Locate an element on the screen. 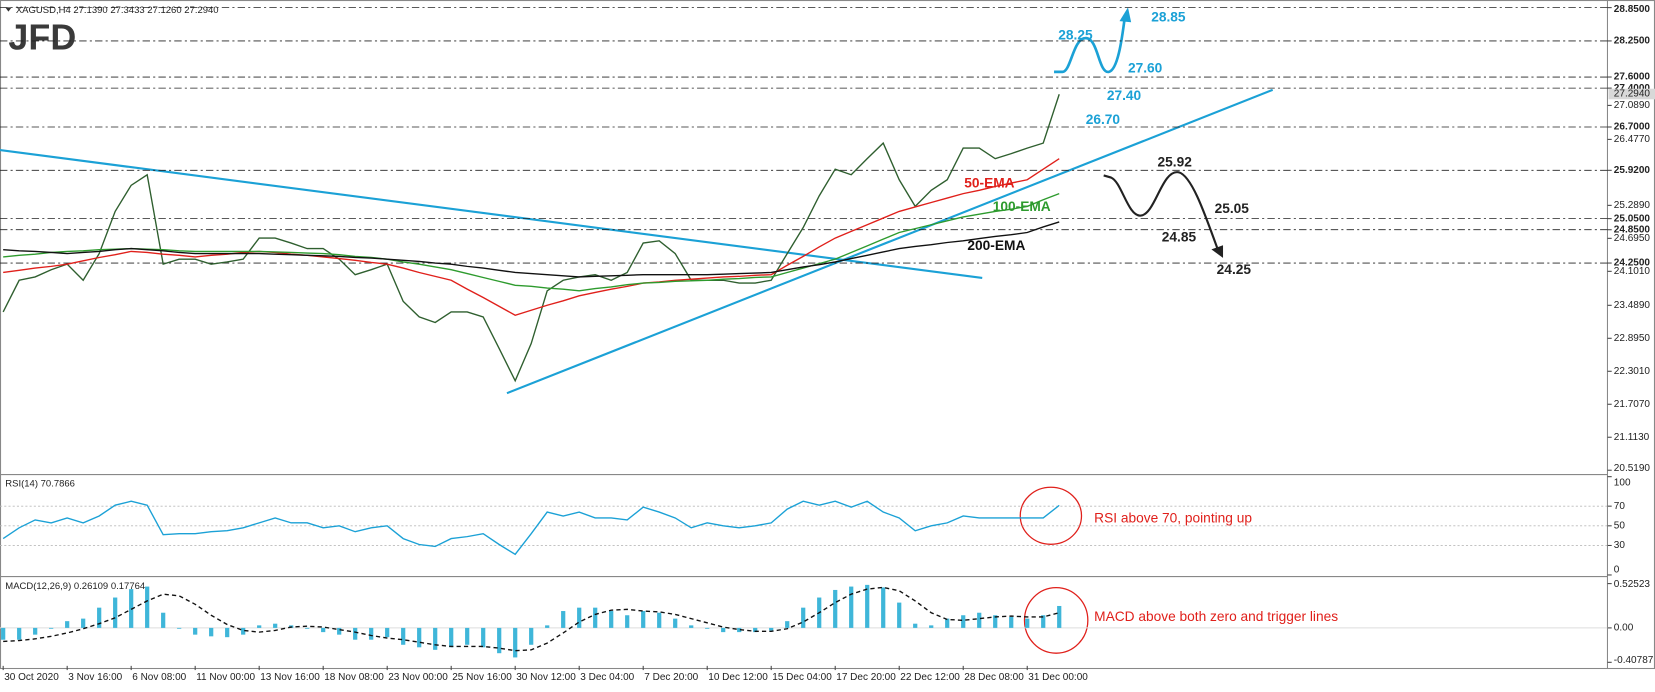 The width and height of the screenshot is (1655, 692). x-tick-label: 15 Dec 04:00 is located at coordinates (802, 677).